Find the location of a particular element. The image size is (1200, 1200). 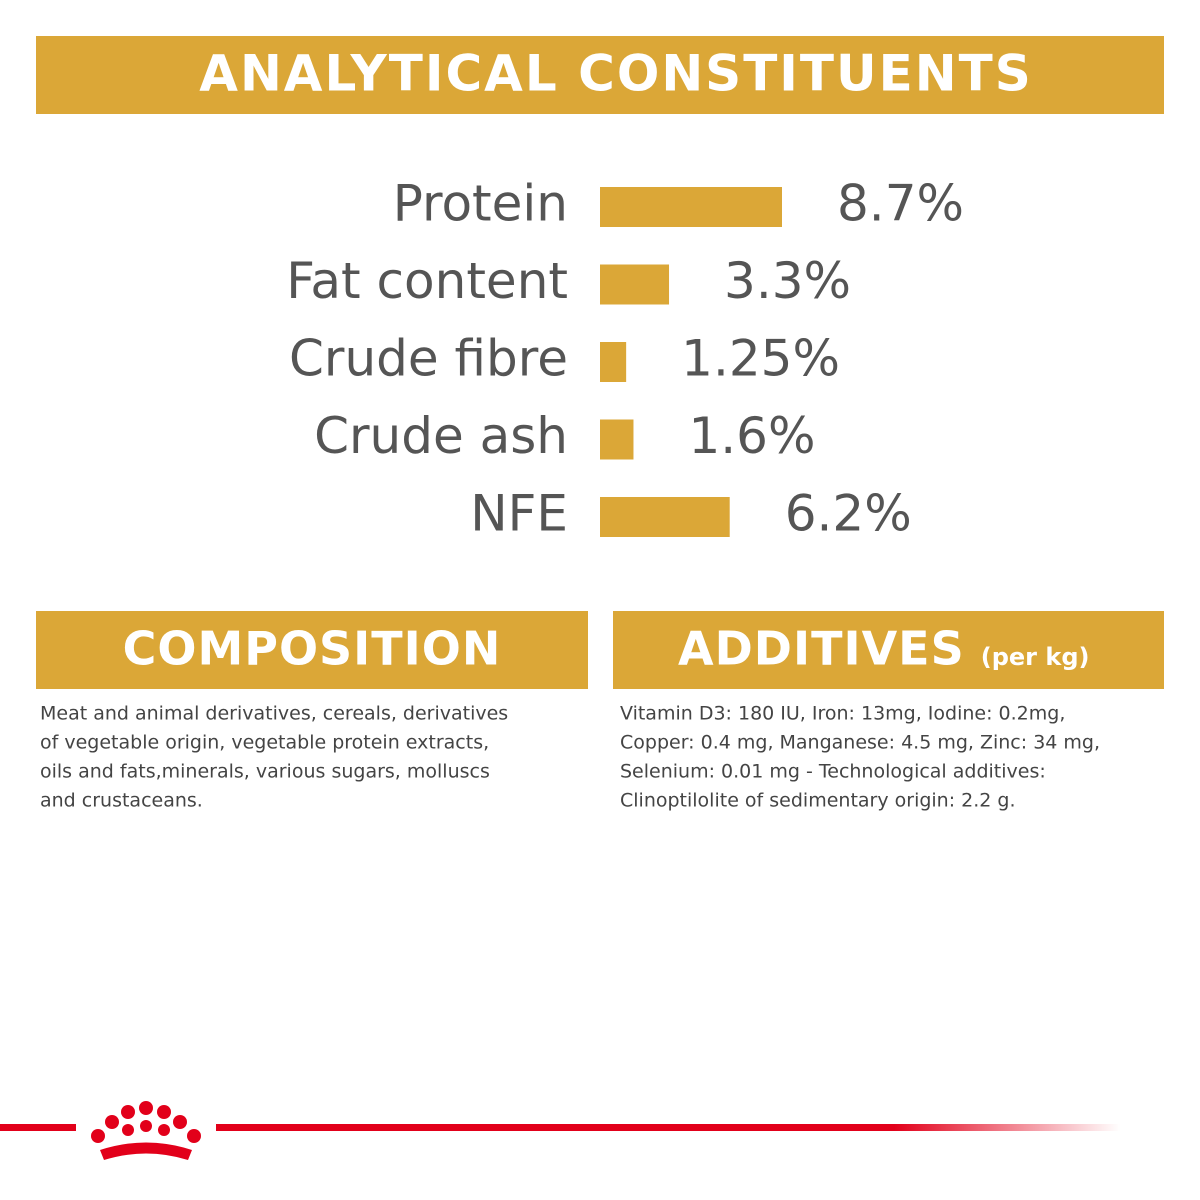

composition-title: COMPOSITION is located at coordinates (312, 649).